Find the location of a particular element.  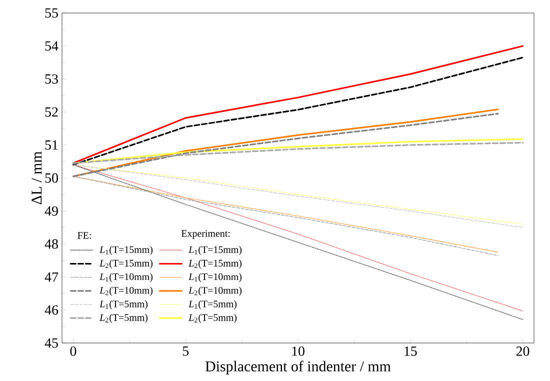

y-tick-label: 48 is located at coordinates (51, 244).